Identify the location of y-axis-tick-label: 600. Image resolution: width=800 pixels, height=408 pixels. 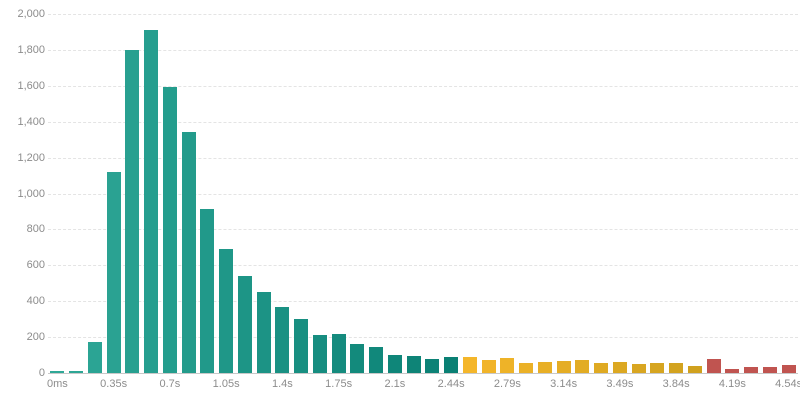
(35, 265).